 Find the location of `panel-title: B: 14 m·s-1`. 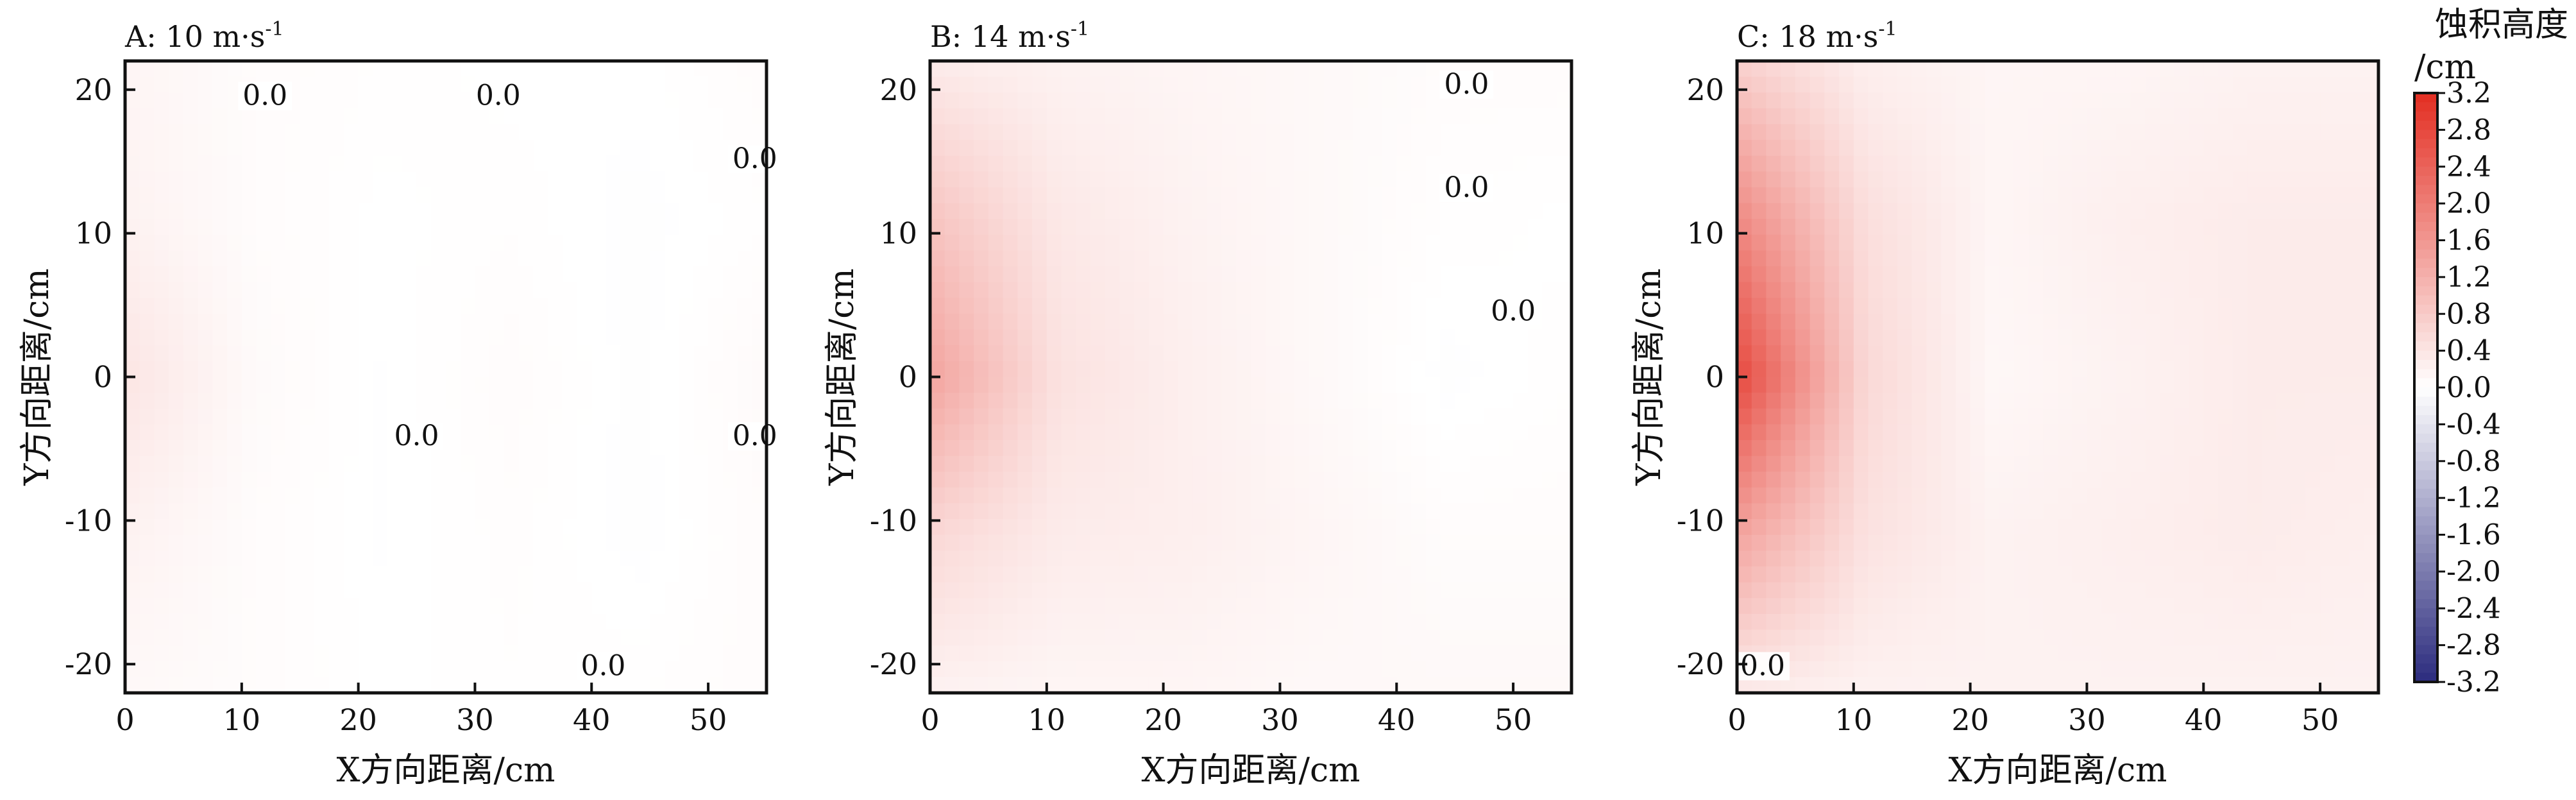

panel-title: B: 14 m·s-1 is located at coordinates (1009, 36).